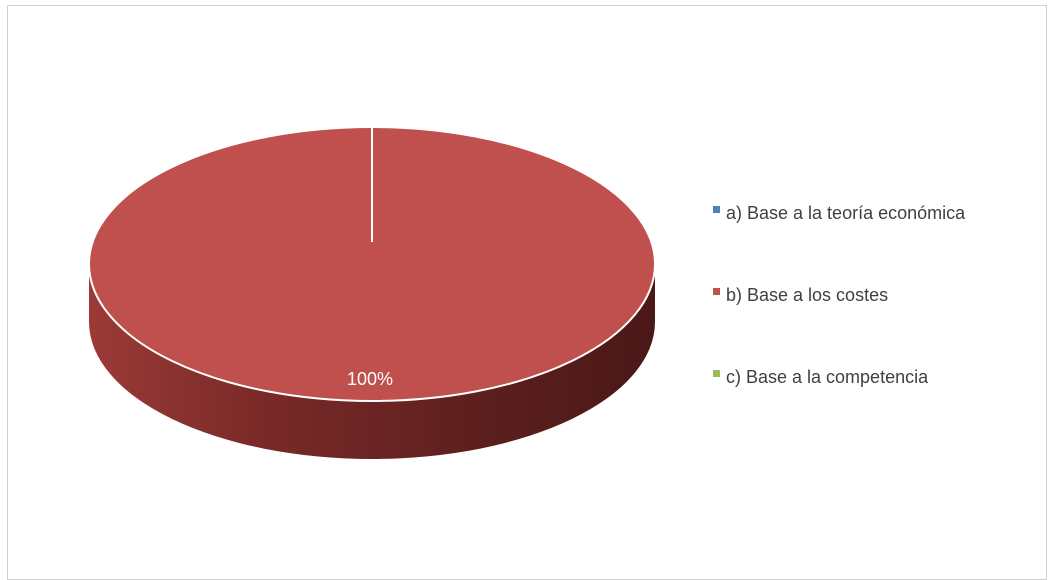 The image size is (1055, 580). I want to click on legend-label-b: b) Base a los costes, so click(807, 294).